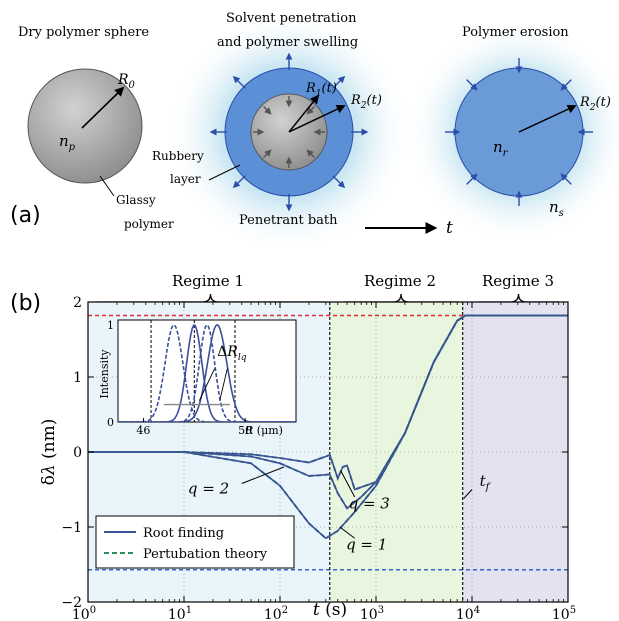 This screenshot has width=619, height=621. Describe the element at coordinates (468, 494) in the screenshot. I see `tf-pointer` at that location.